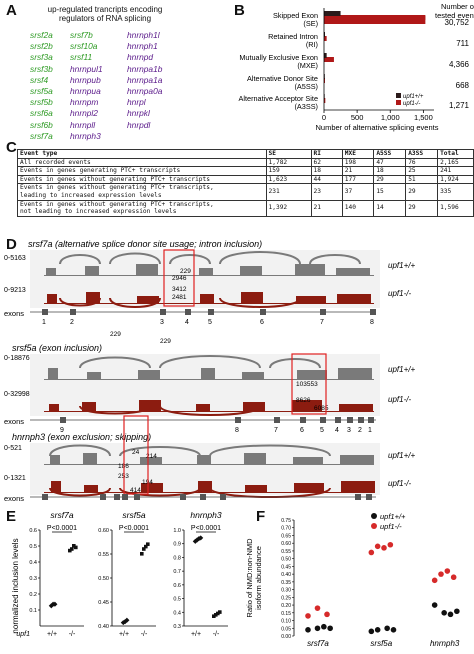 This screenshot has width=474, height=654. Describe the element at coordinates (459, 105) in the screenshot. I see `tested-count: 1,271` at that location.